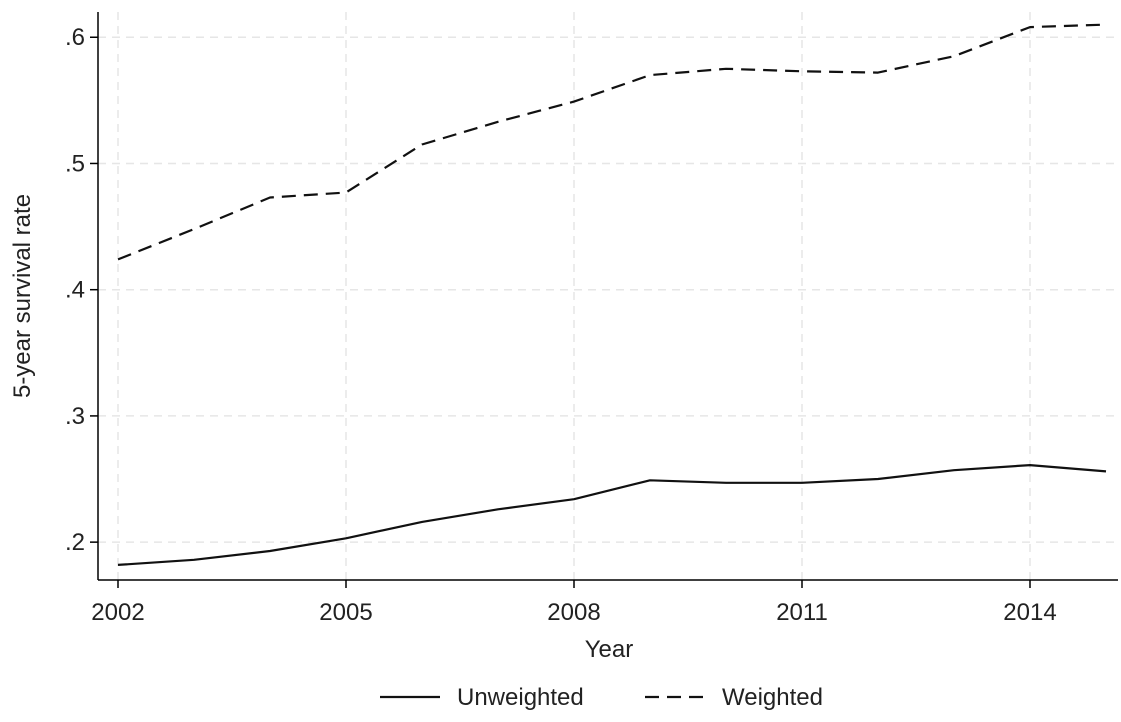 The width and height of the screenshot is (1121, 722). I want to click on legend-label-unweighted: Unweighted, so click(520, 697).